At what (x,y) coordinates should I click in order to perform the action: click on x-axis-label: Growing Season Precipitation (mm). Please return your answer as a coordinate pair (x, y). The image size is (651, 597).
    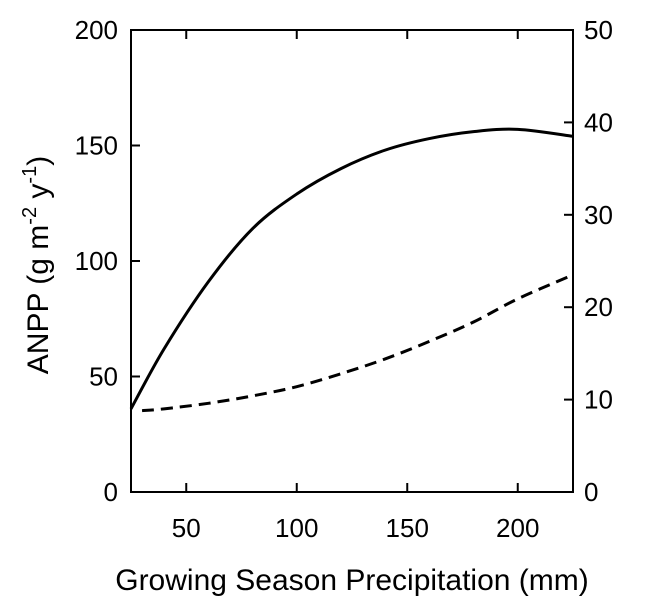
    Looking at the image, I should click on (352, 580).